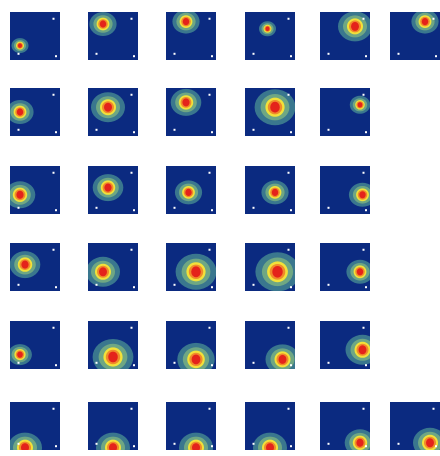 Image resolution: width=440 pixels, height=456 pixels. I want to click on map-background, so click(270, 36).